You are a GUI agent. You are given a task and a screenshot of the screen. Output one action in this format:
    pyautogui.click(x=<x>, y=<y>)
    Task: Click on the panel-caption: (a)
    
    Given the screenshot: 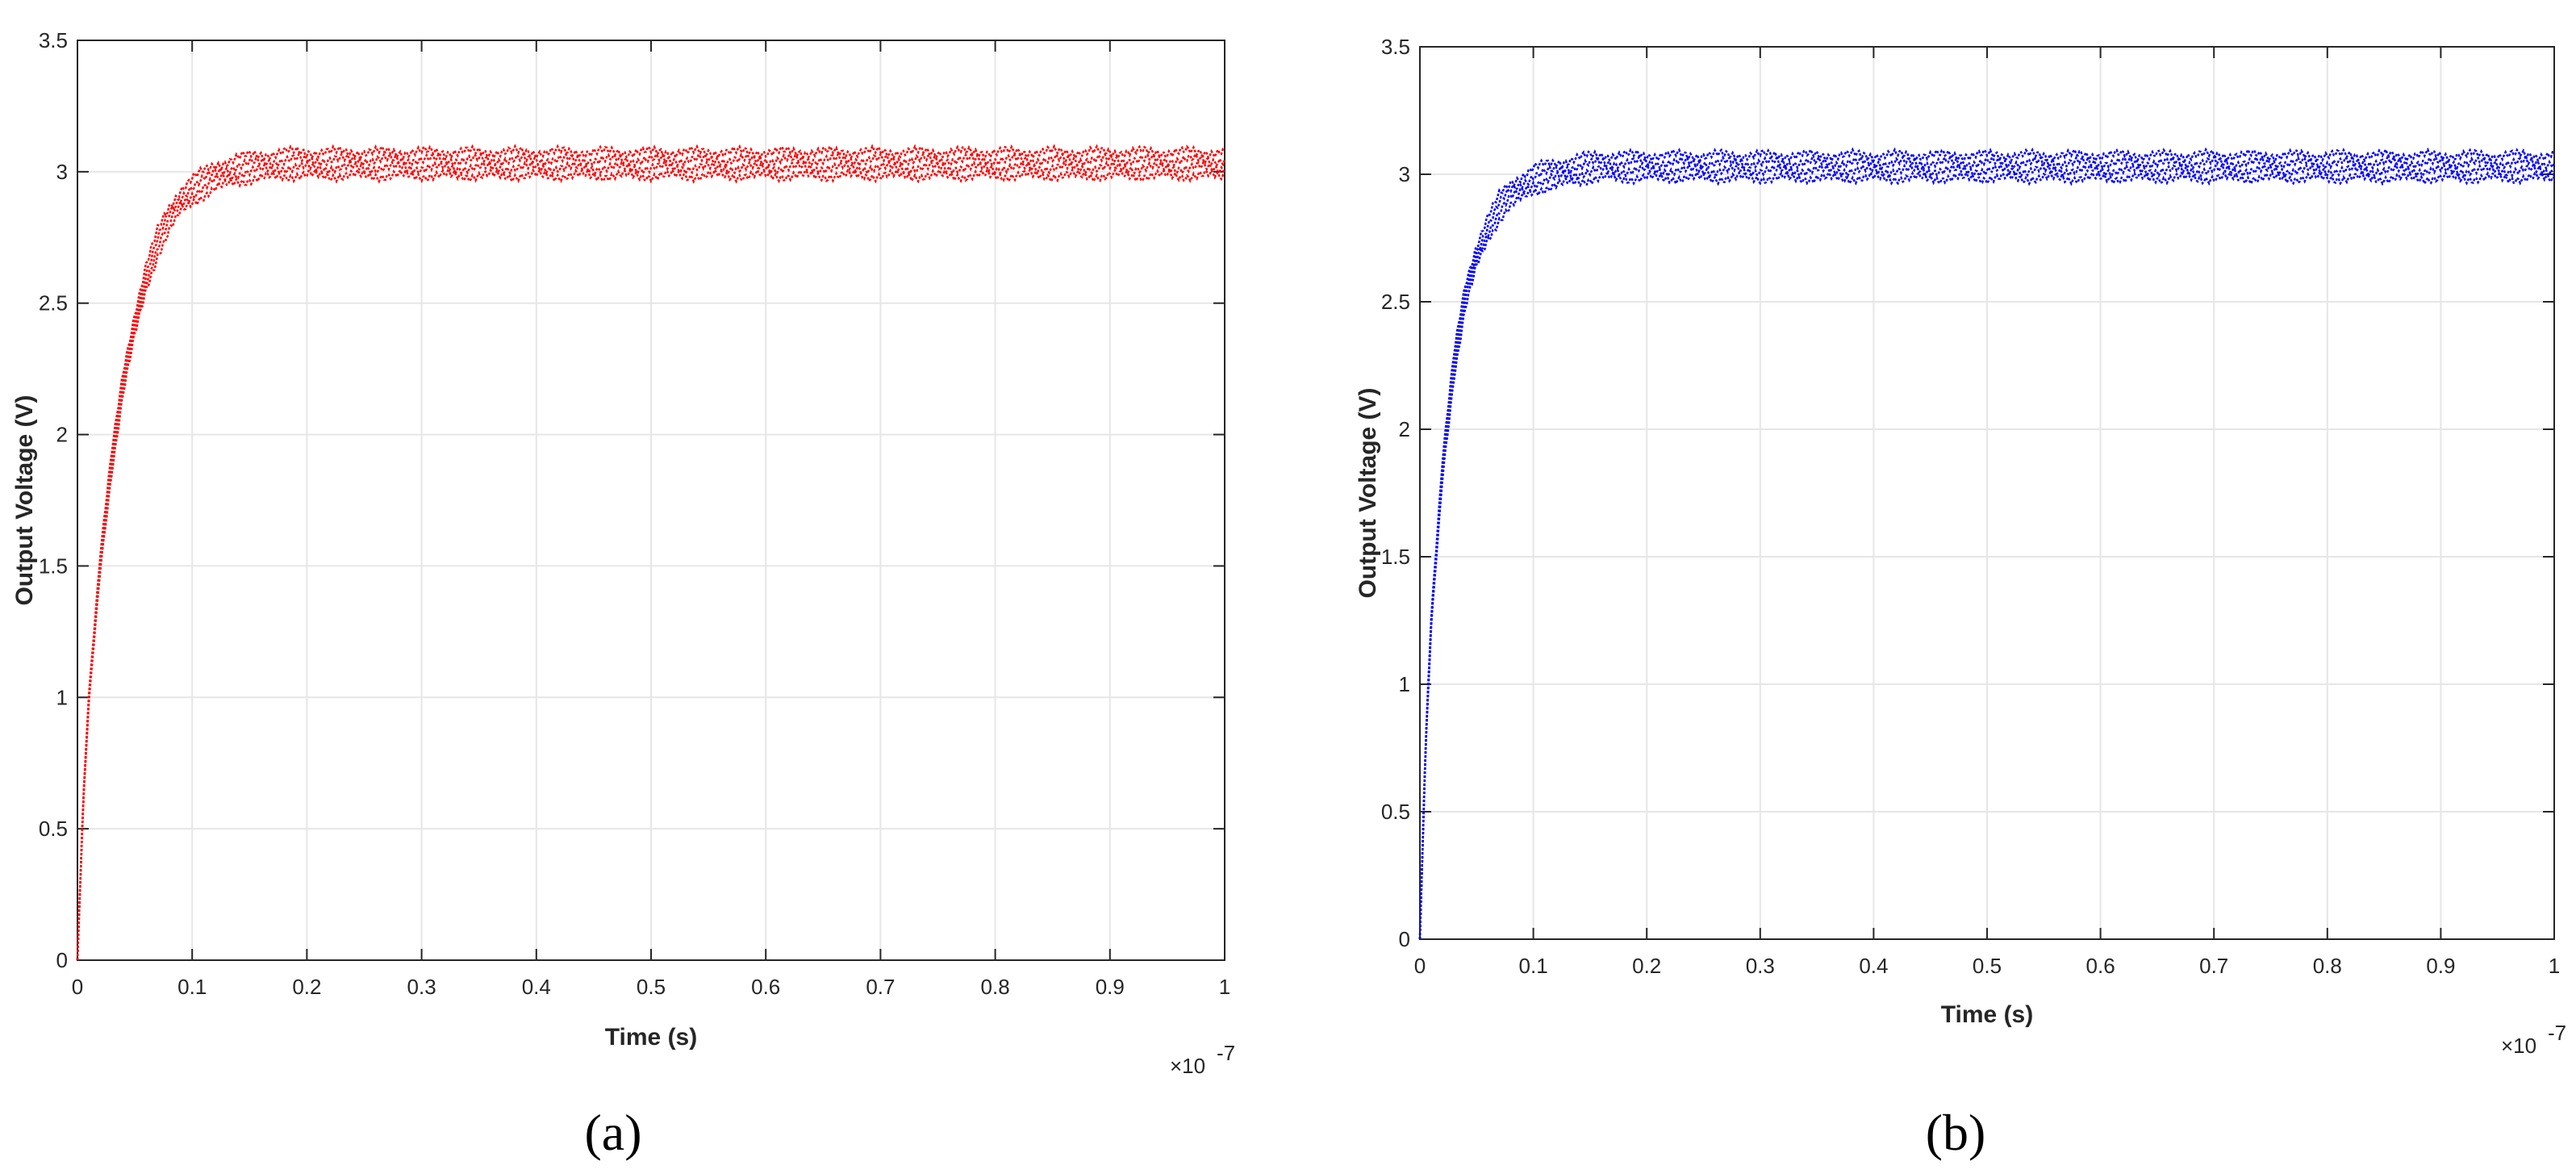 What is the action you would take?
    pyautogui.click(x=612, y=1132)
    